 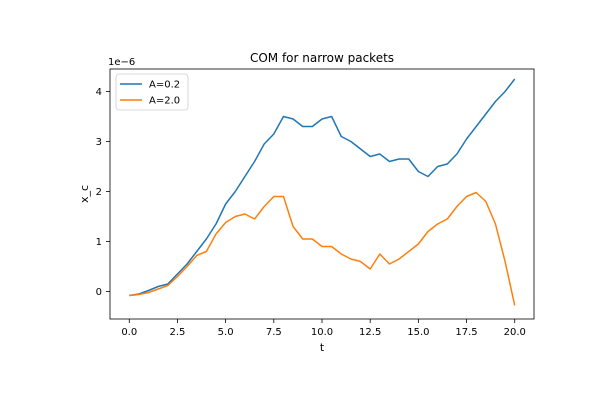 I want to click on x-tick-label: 2.5, so click(x=178, y=332).